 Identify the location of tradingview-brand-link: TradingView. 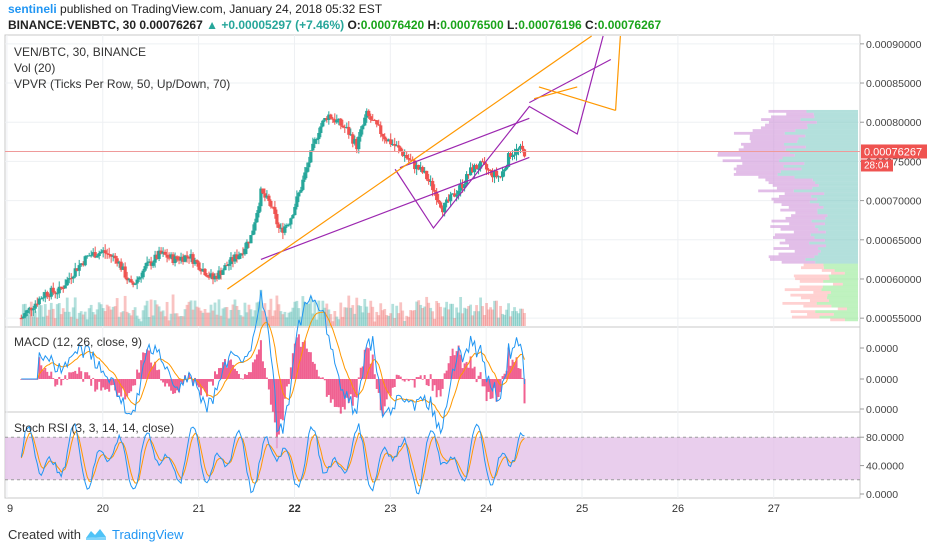
(148, 534).